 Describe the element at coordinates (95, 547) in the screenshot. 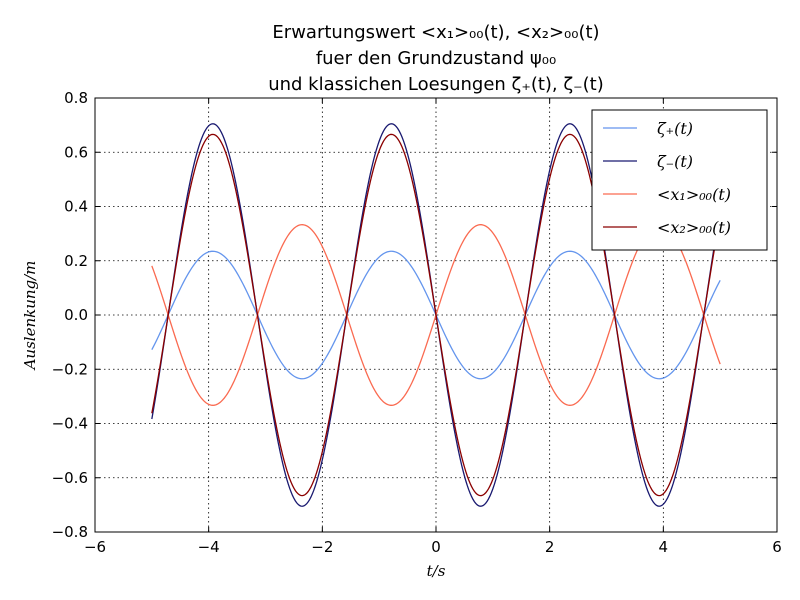

I see `x-tick-label: −6` at that location.